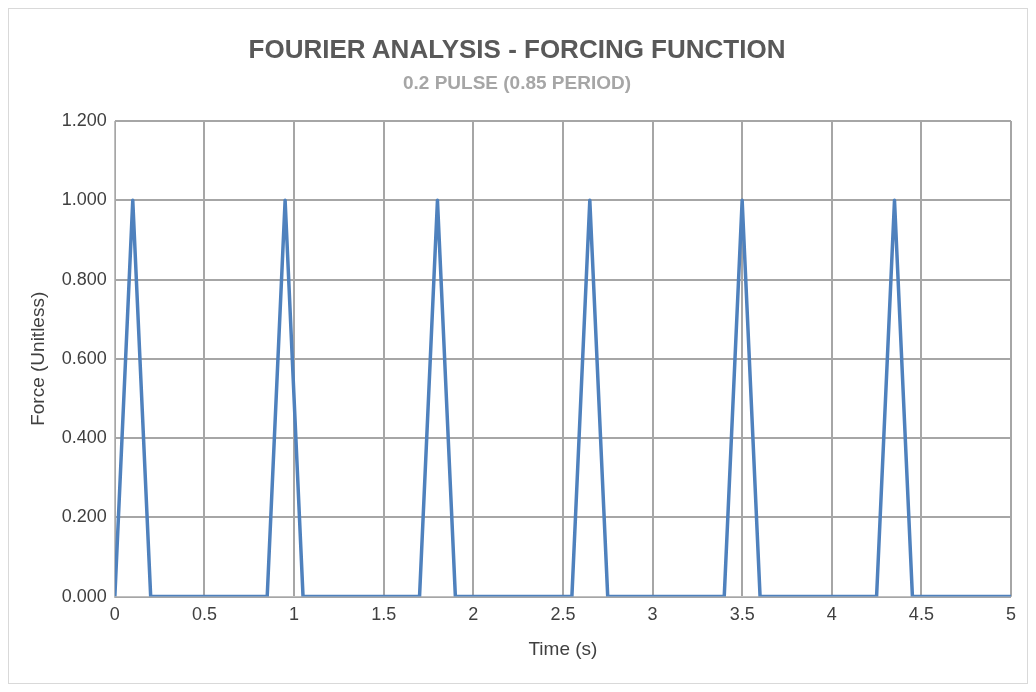 This screenshot has width=1036, height=692. Describe the element at coordinates (84, 119) in the screenshot. I see `y-tick-label: 1.200` at that location.